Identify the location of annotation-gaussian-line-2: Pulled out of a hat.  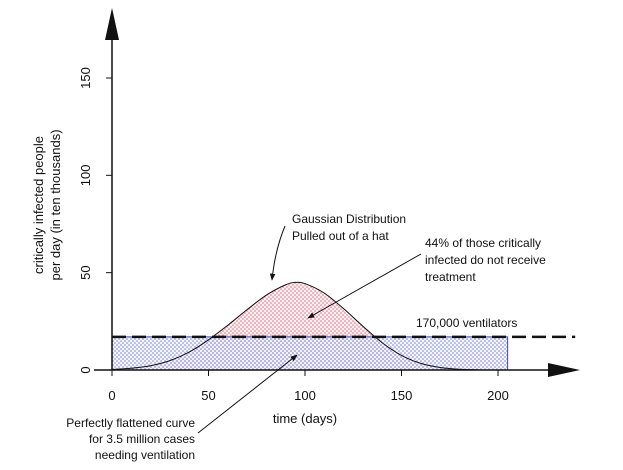
(340, 236).